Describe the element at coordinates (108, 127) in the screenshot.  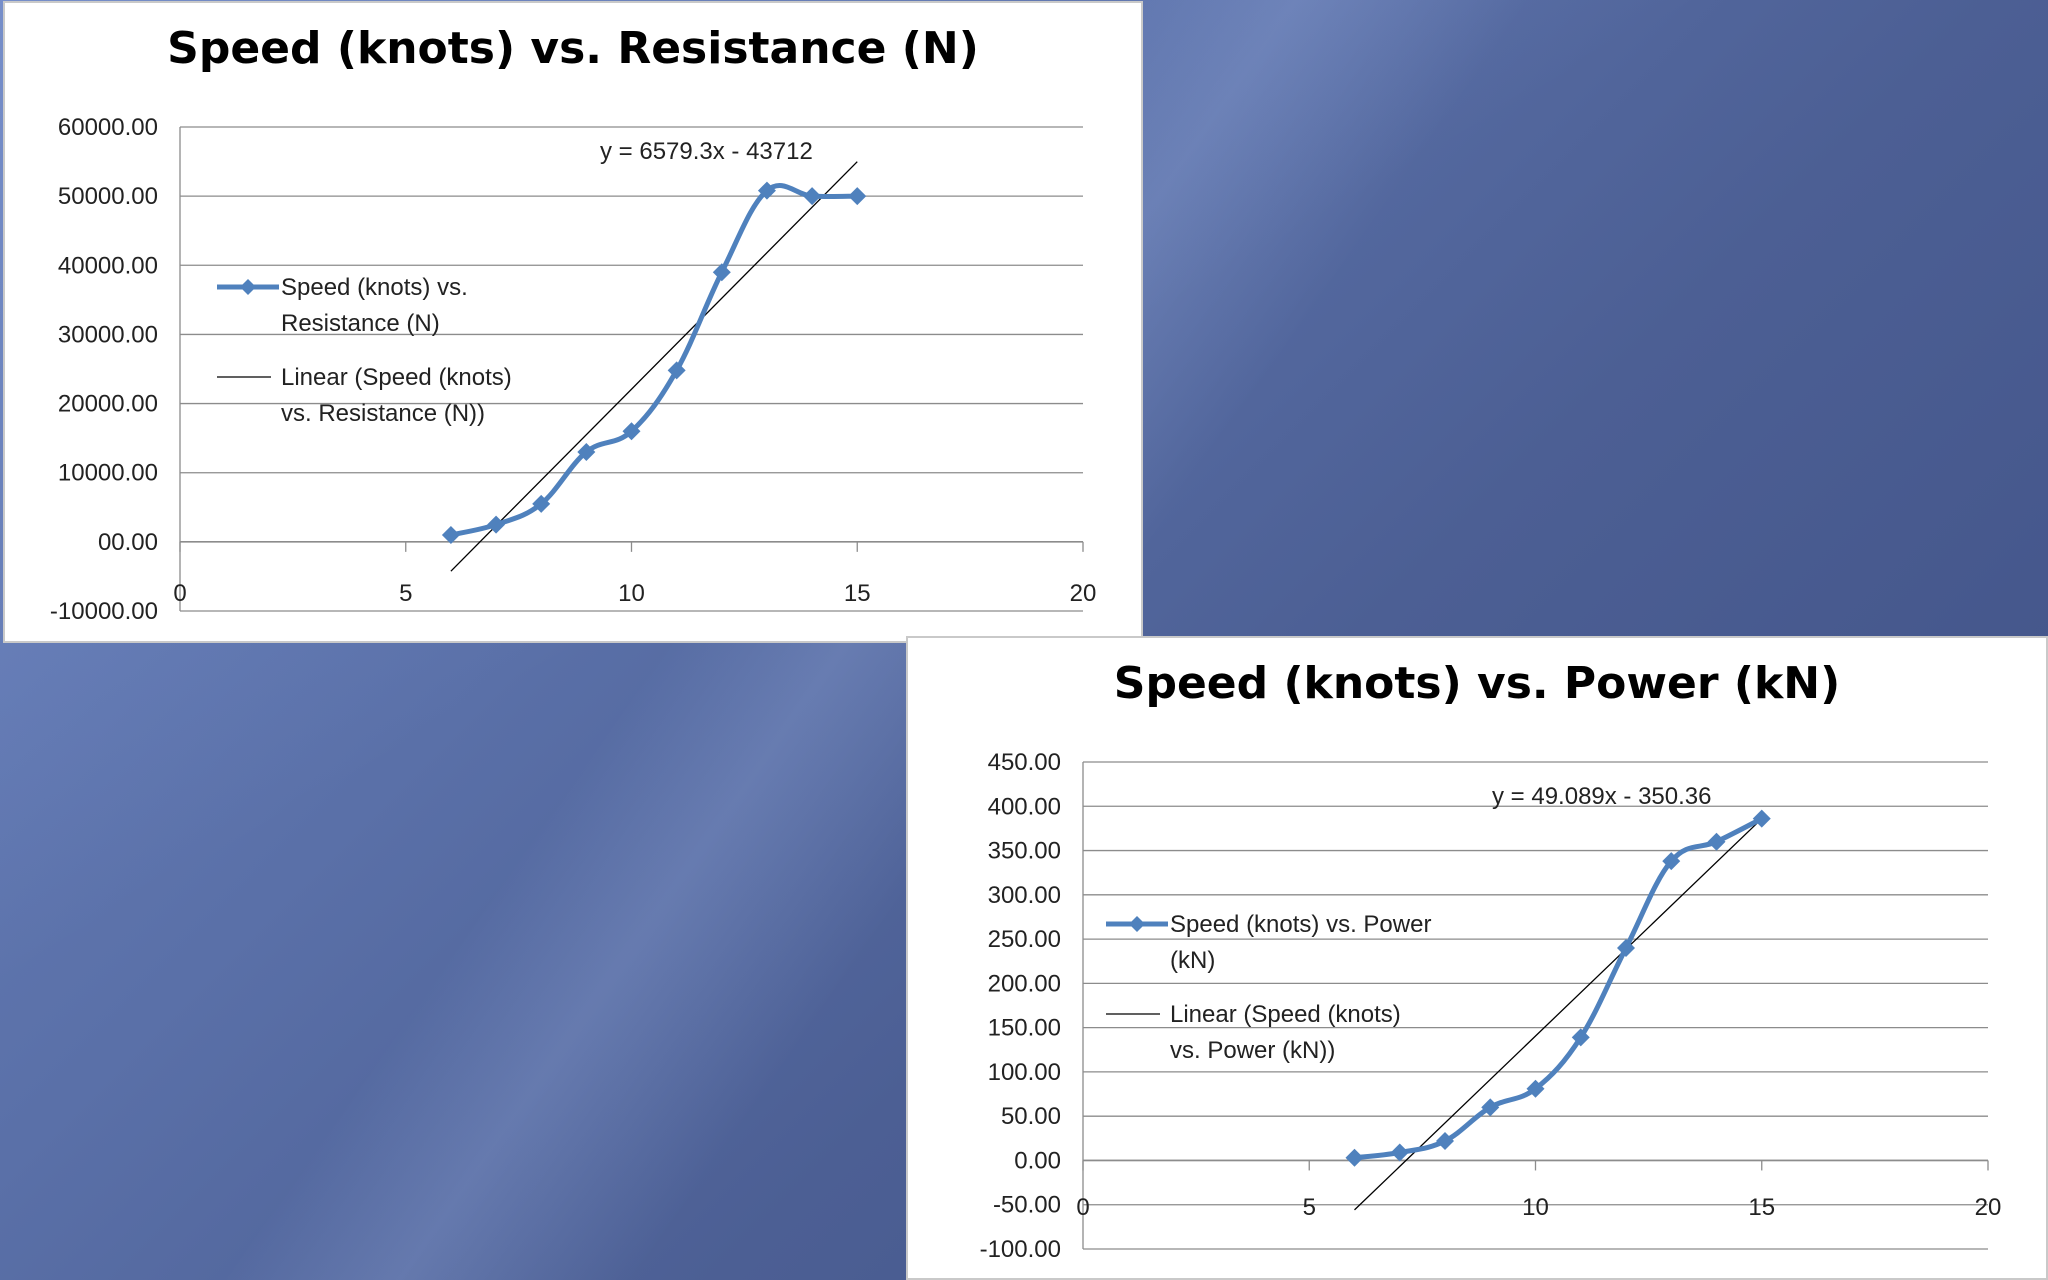
I see `y-tick-label: 60000.00` at that location.